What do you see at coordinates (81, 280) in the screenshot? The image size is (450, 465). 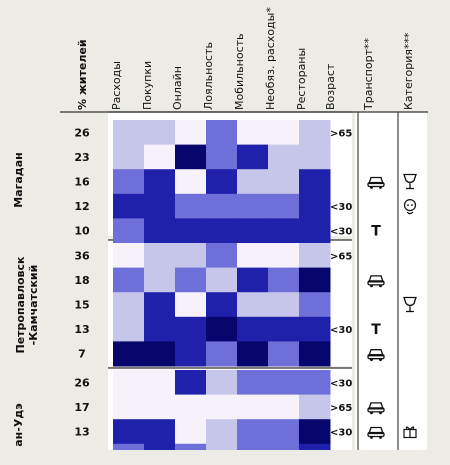 I see `resident-share-label: 18` at bounding box center [81, 280].